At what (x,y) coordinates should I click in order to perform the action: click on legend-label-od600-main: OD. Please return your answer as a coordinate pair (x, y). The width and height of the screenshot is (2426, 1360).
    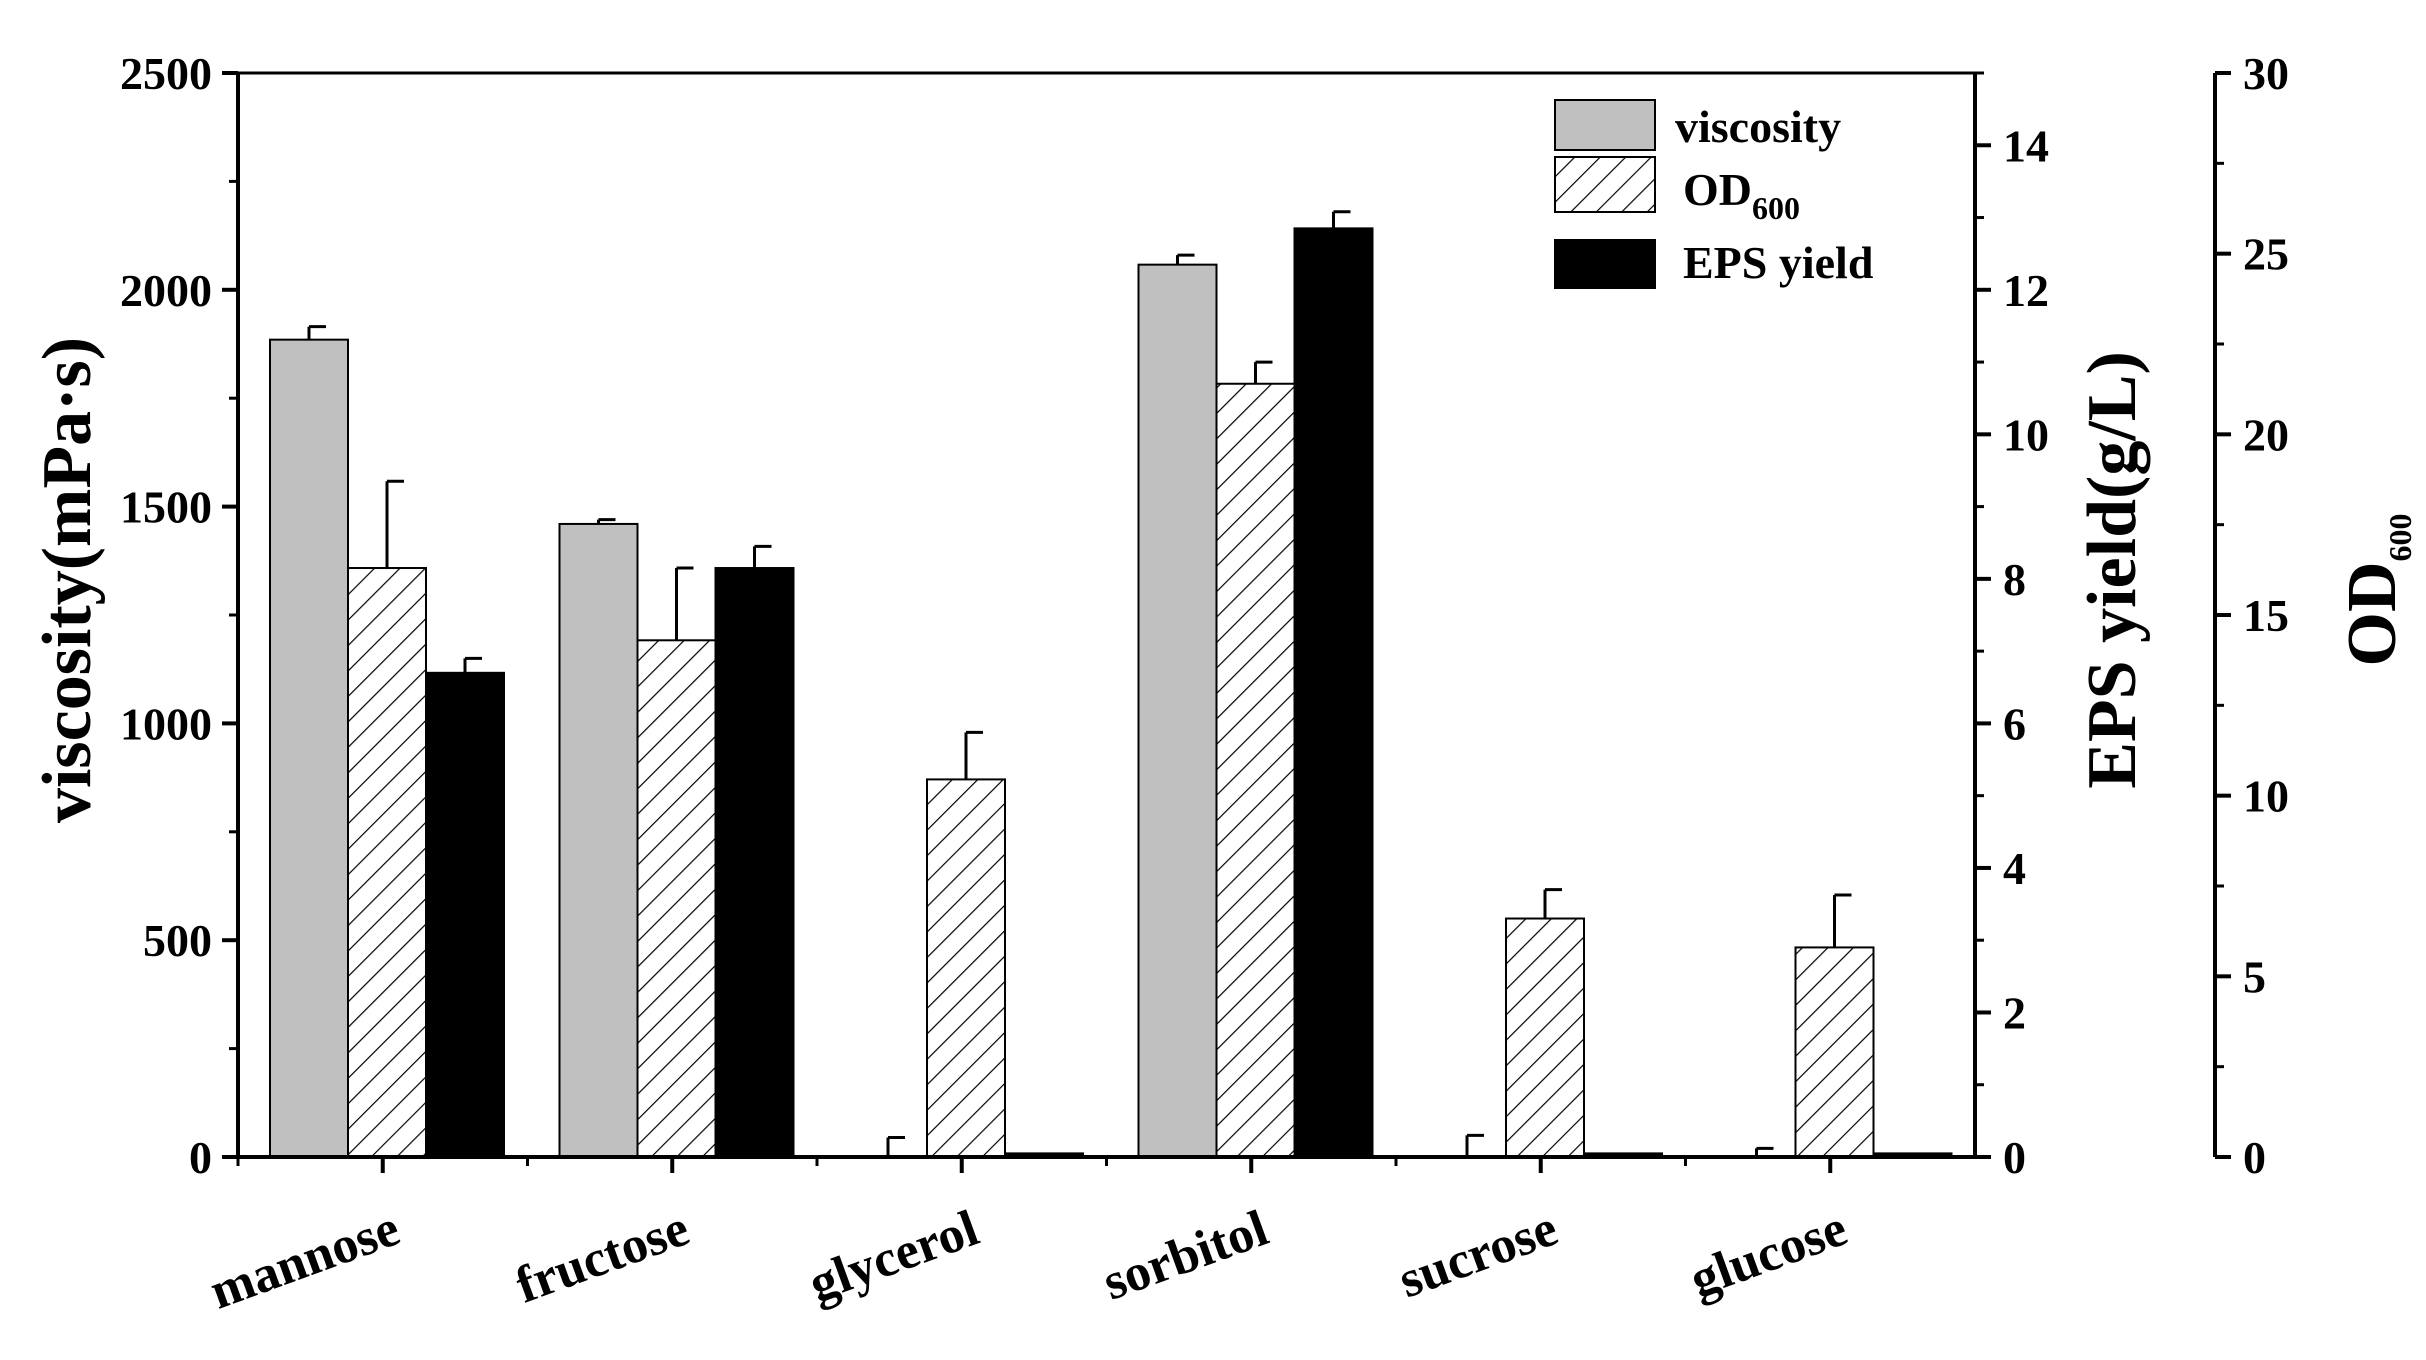
    Looking at the image, I should click on (1717, 189).